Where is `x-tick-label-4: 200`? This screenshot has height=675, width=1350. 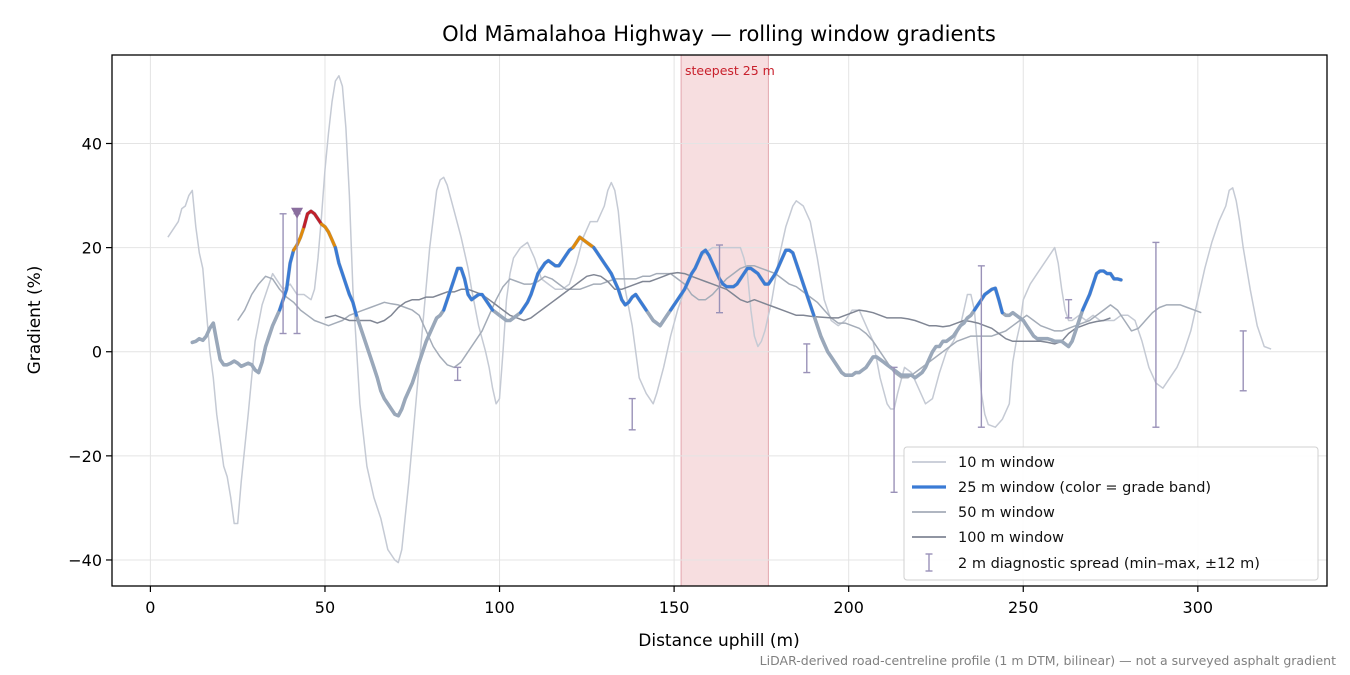 x-tick-label-4: 200 is located at coordinates (848, 607).